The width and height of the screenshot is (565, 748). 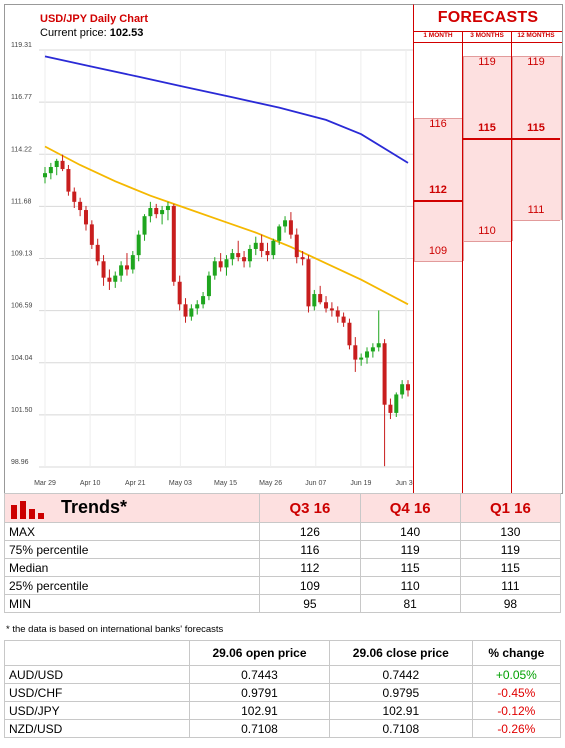 What do you see at coordinates (536, 128) in the screenshot?
I see `forecast-median-label: 115` at bounding box center [536, 128].